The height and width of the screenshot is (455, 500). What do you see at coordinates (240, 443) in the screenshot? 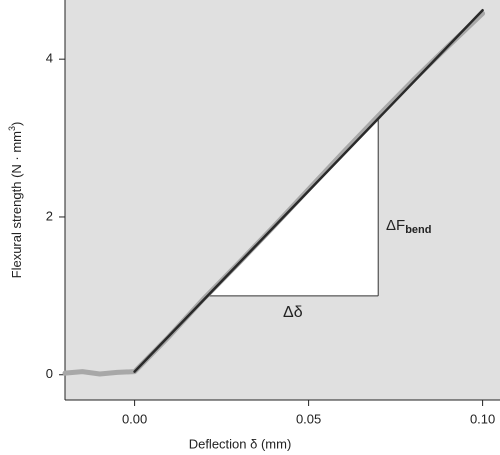
I see `x-axis-label: Deflection δ (mm)` at bounding box center [240, 443].